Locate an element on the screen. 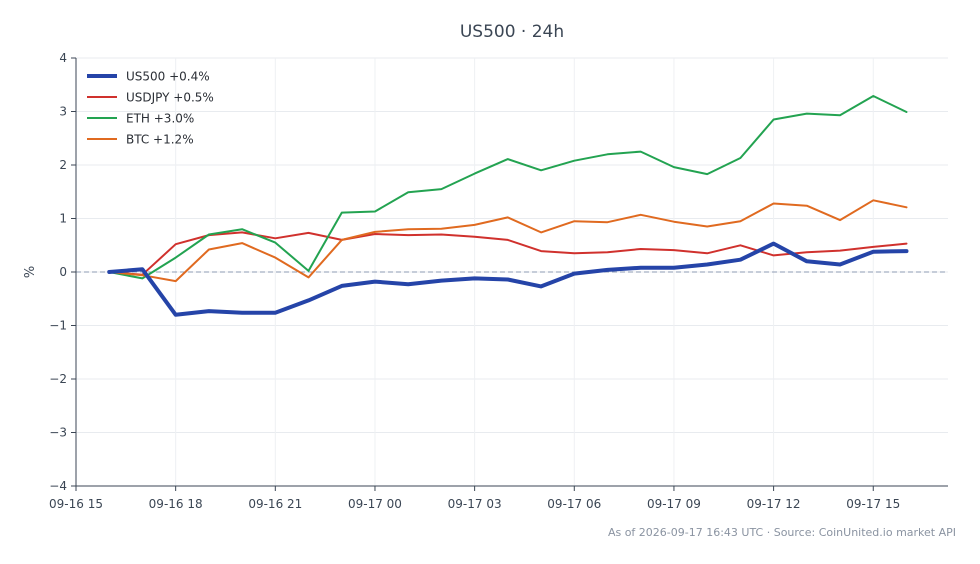 This screenshot has width=980, height=564. y-tick-label: 1 is located at coordinates (63, 219).